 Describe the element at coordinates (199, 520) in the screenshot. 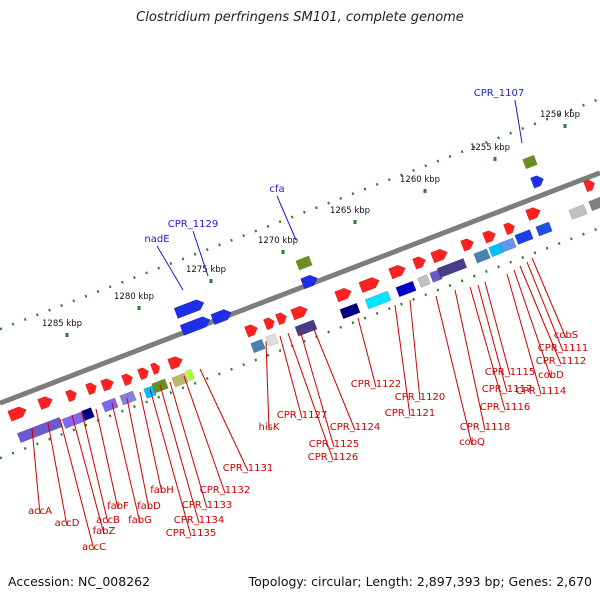

I see `gene-label: CPR_1134` at that location.